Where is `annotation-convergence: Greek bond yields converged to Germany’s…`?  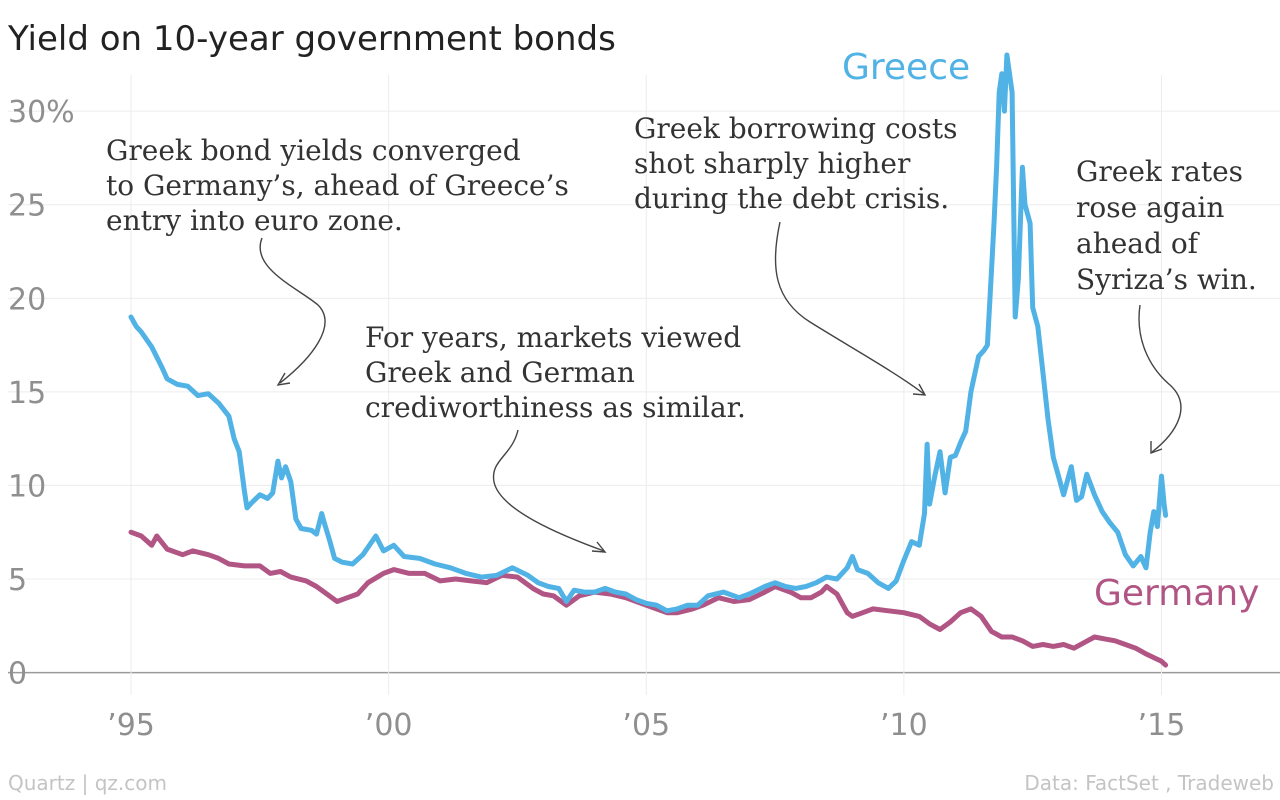
annotation-convergence: Greek bond yields converged to Germany’s… is located at coordinates (342, 260).